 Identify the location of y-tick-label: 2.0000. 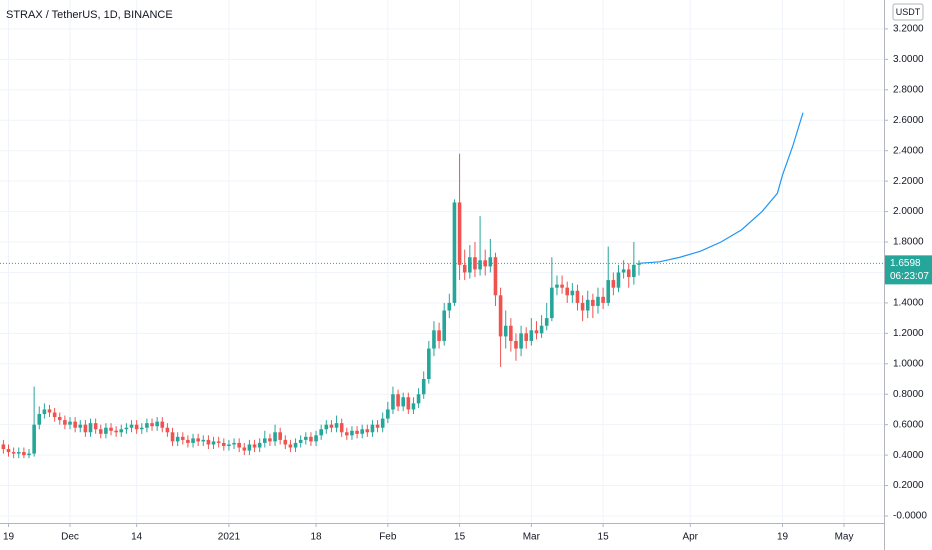
(908, 211).